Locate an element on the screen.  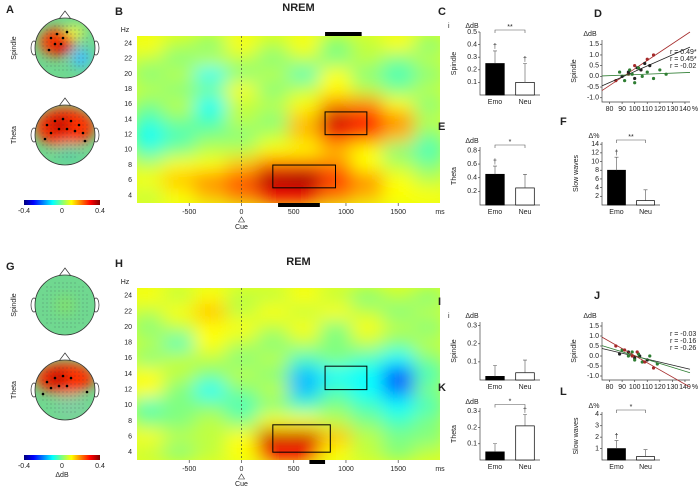
y-tick-label: 6 is located at coordinates (130, 180).